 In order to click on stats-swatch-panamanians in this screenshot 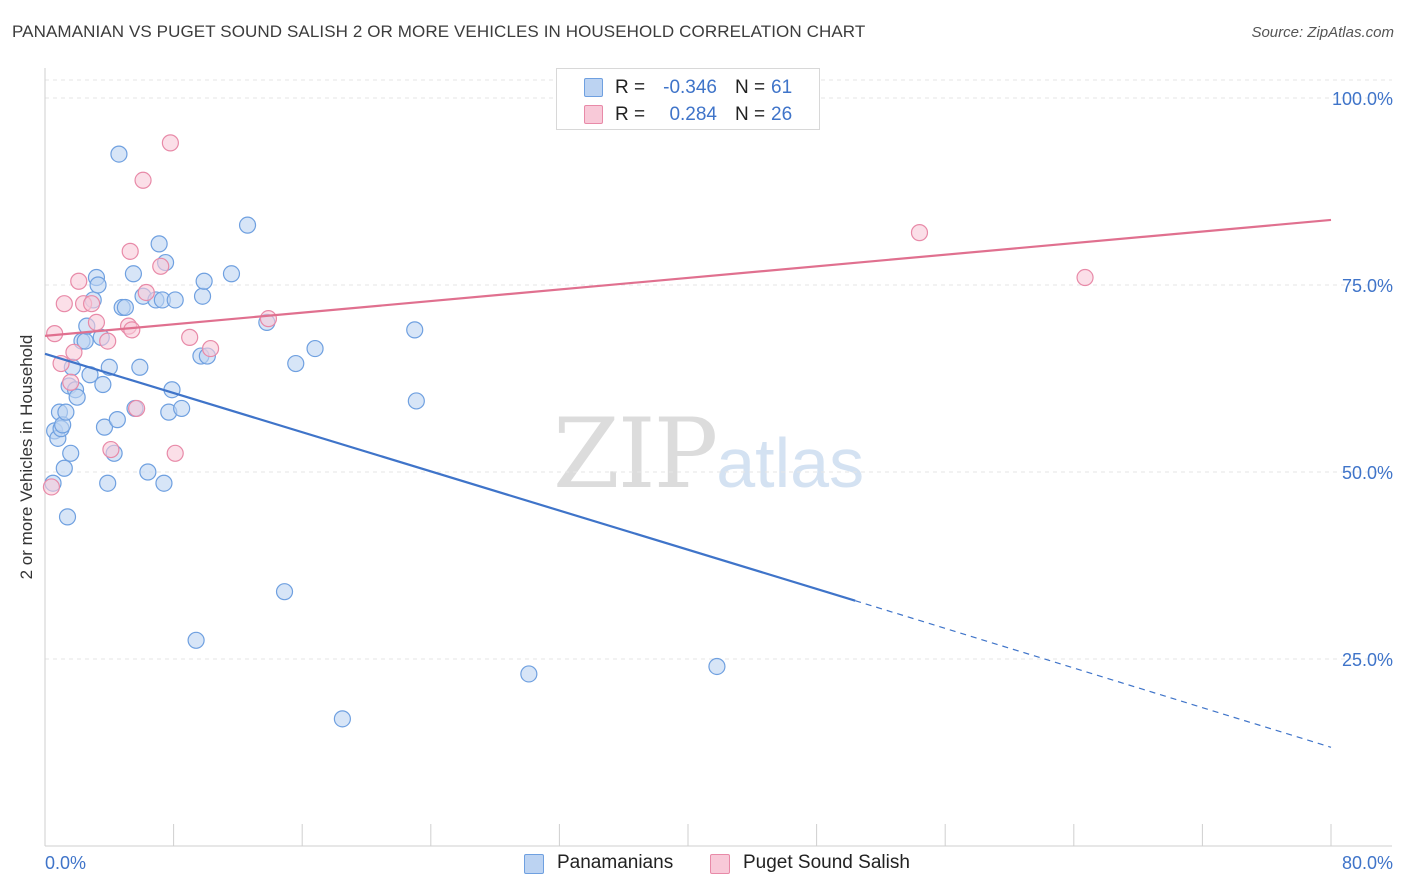, I will do `click(593, 87)`.